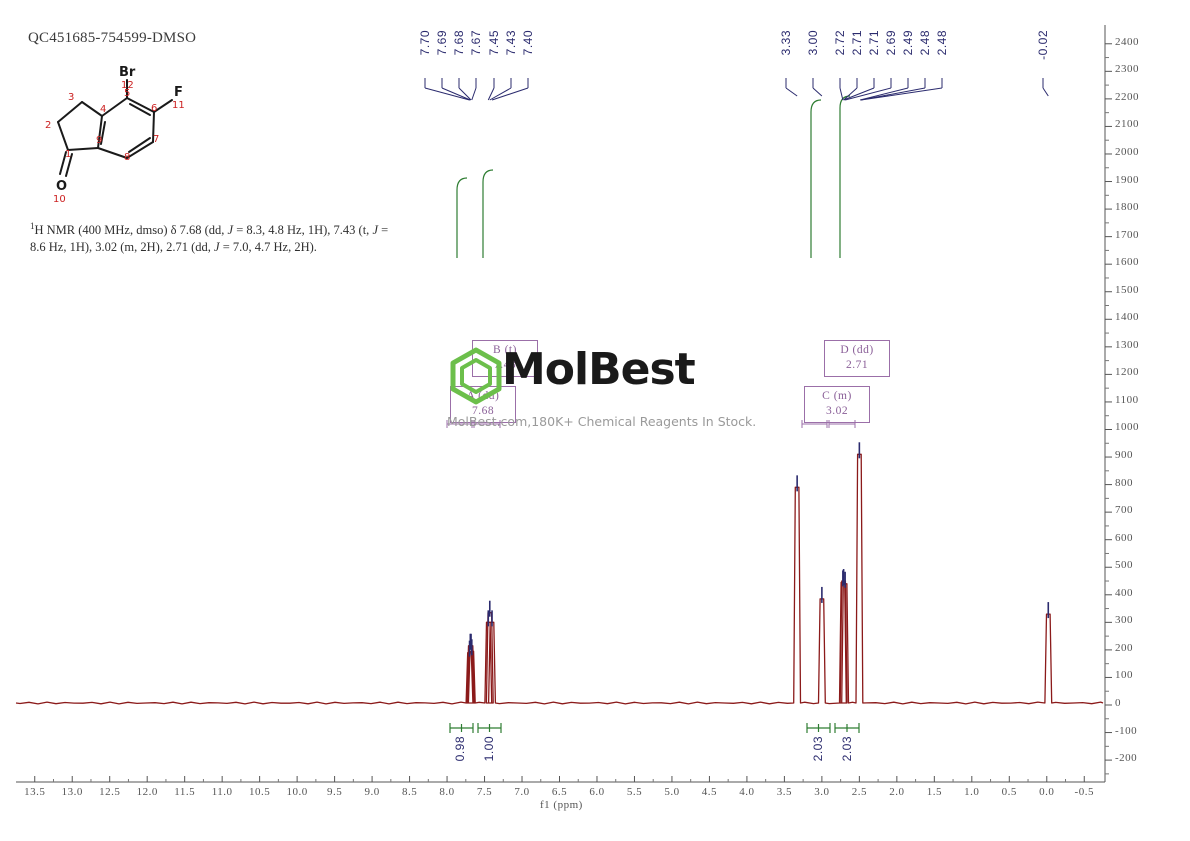 The image size is (1190, 841). Describe the element at coordinates (709, 792) in the screenshot. I see `x-axis-tick-label: 4.5` at that location.